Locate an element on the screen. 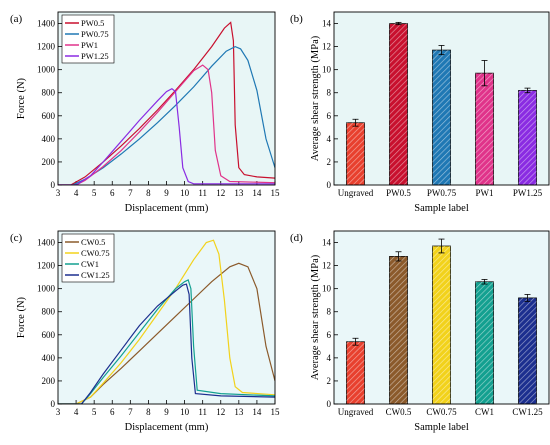  x-tick-label: PW0.5 is located at coordinates (398, 193).